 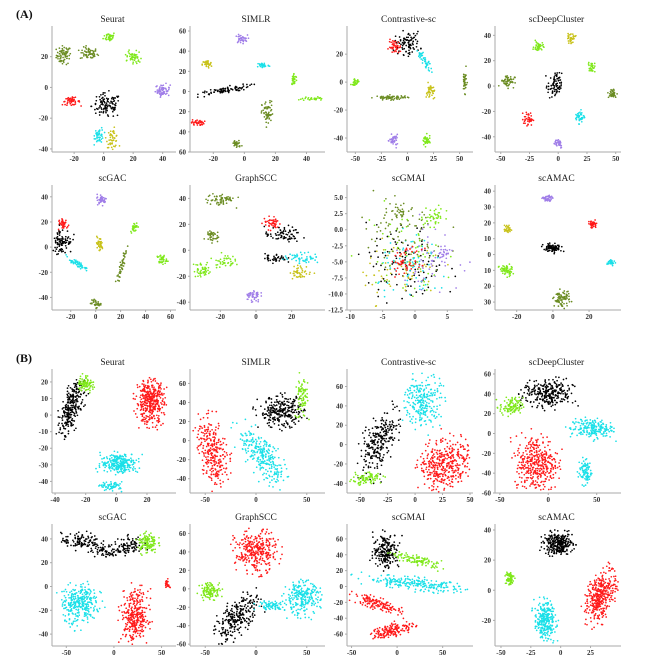 I want to click on y-tick-label: 5.0, so click(x=338, y=198).